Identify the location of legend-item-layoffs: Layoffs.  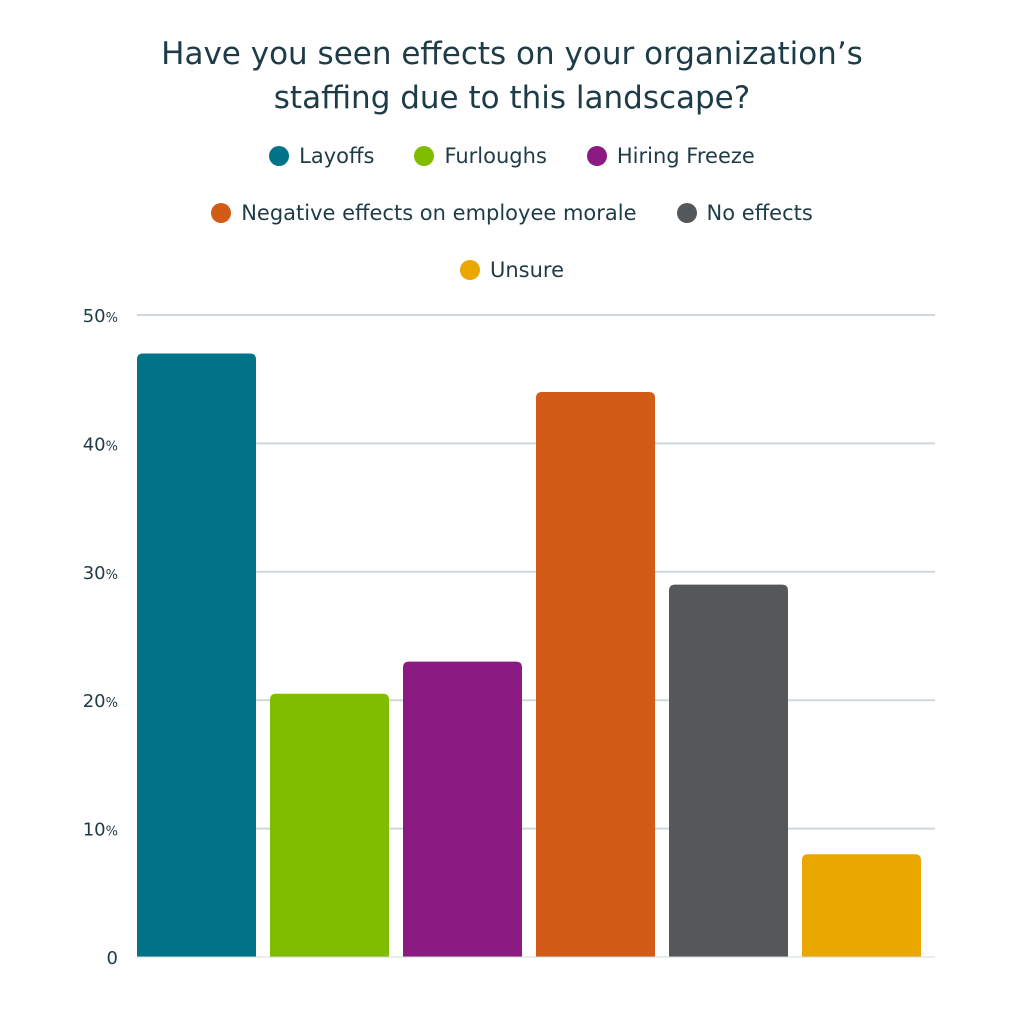
(321, 156).